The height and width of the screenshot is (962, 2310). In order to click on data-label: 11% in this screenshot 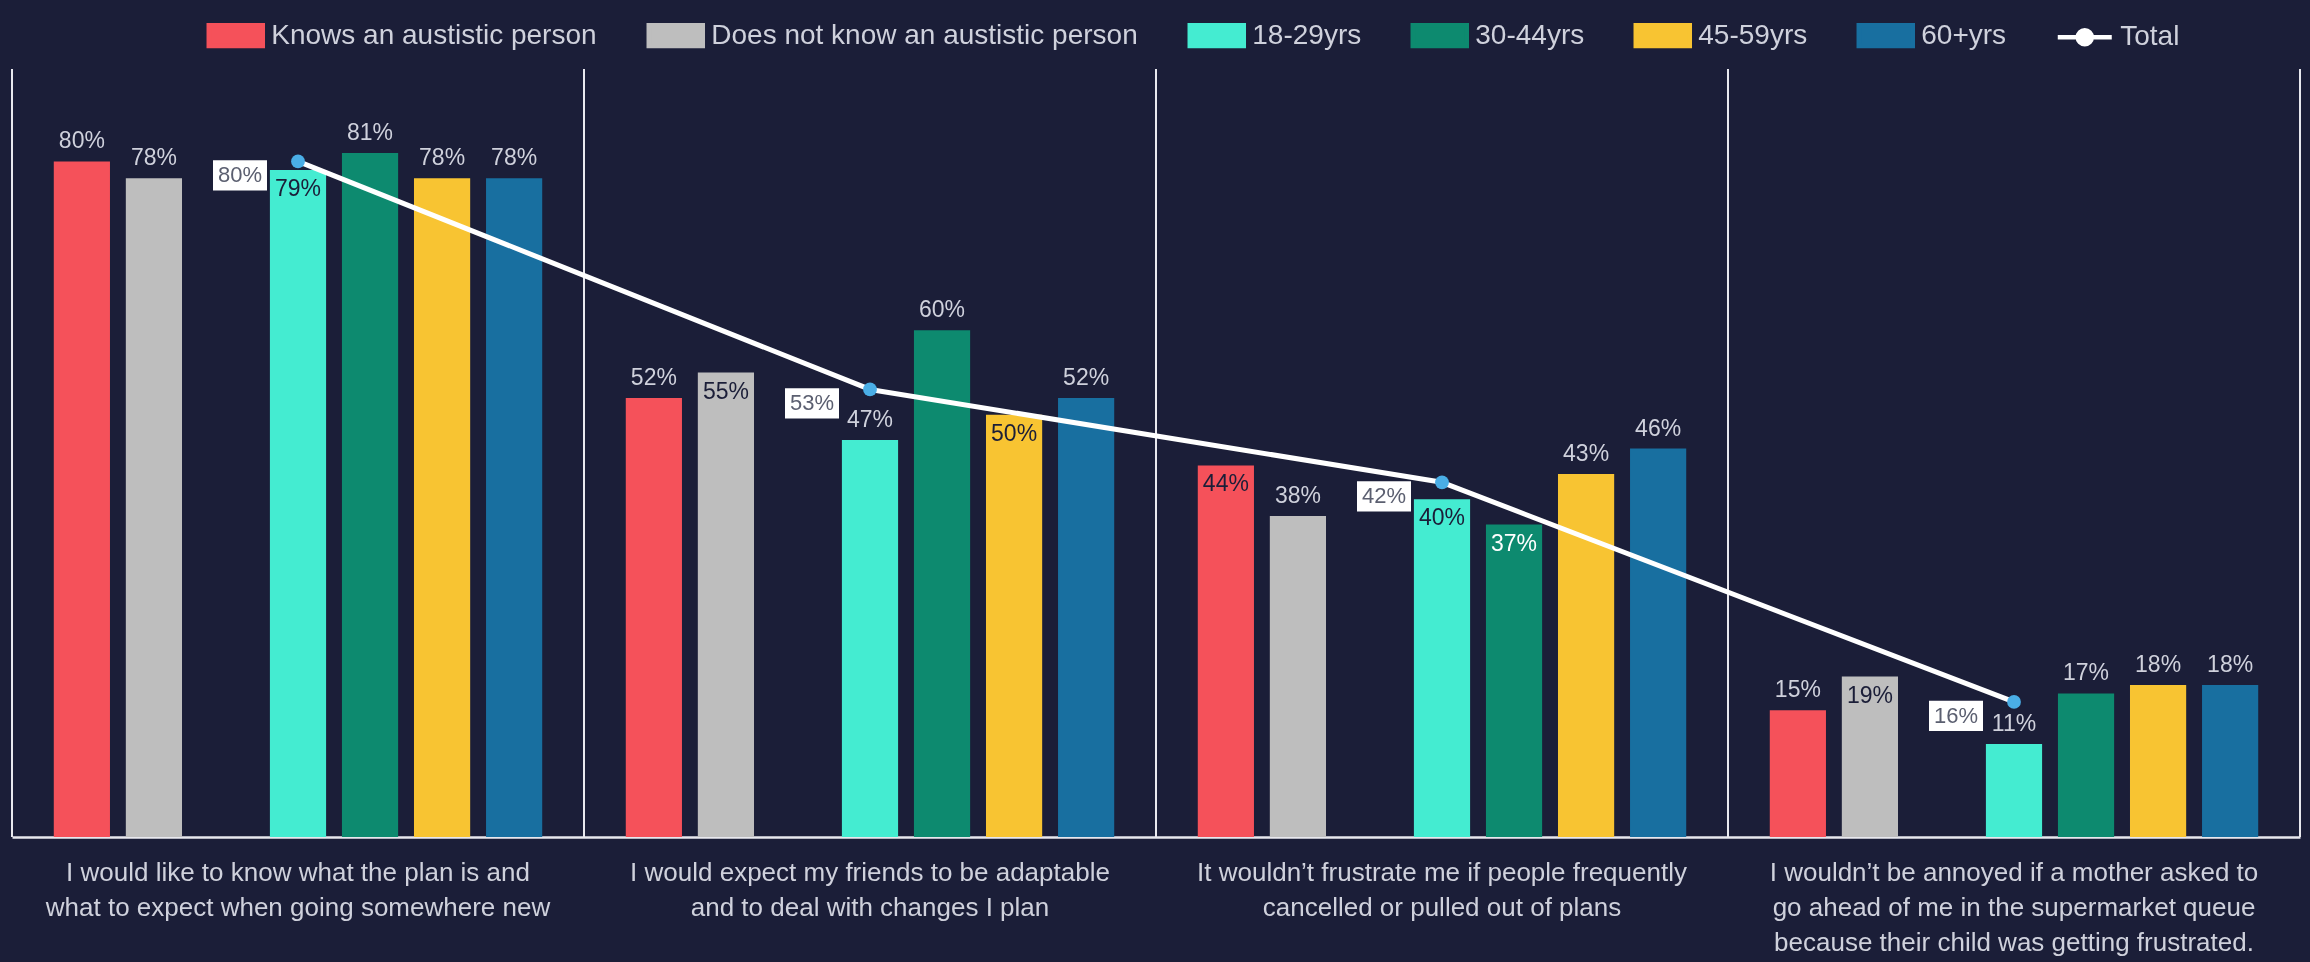, I will do `click(2014, 723)`.